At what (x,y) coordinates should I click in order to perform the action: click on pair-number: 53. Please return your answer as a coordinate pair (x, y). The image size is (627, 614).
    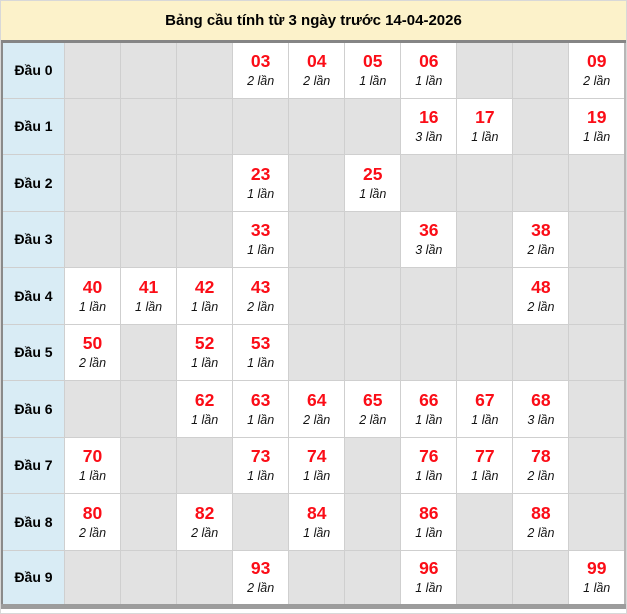
    Looking at the image, I should click on (260, 343).